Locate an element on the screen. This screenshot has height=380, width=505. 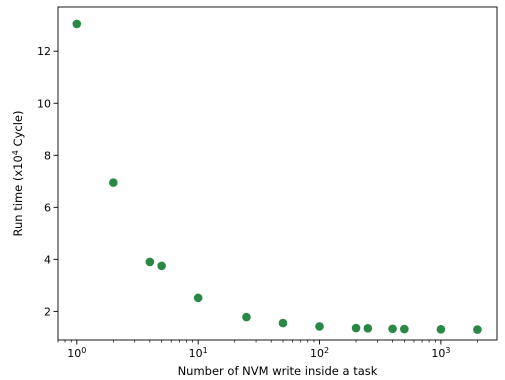
y-tick-label: 6 is located at coordinates (47, 207).